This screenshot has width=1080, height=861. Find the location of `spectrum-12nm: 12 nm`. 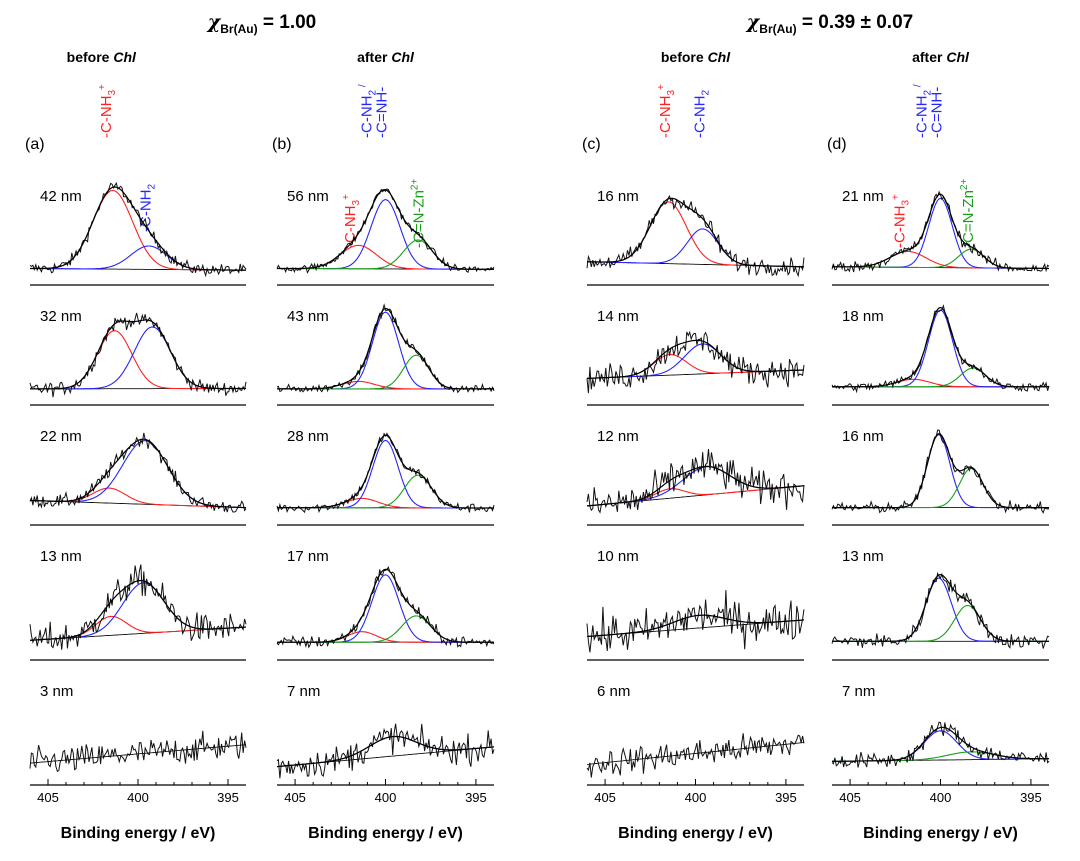

spectrum-12nm: 12 nm is located at coordinates (695, 471).